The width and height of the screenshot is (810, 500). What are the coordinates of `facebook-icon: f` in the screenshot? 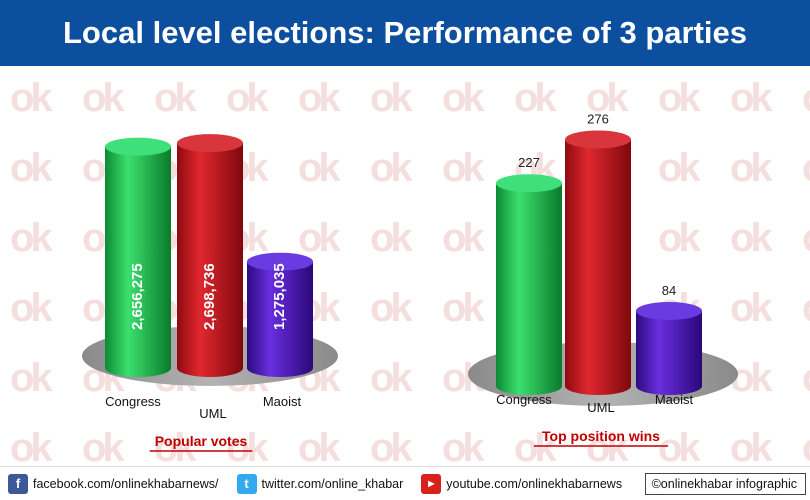 It's located at (18, 483).